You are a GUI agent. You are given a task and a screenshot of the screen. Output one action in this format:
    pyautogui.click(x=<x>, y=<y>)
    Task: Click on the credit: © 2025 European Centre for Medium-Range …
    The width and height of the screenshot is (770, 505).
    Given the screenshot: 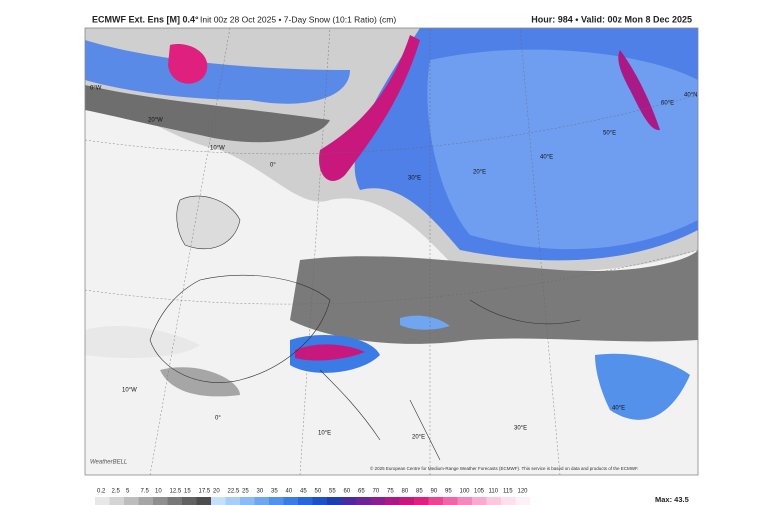 What is the action you would take?
    pyautogui.click(x=504, y=468)
    